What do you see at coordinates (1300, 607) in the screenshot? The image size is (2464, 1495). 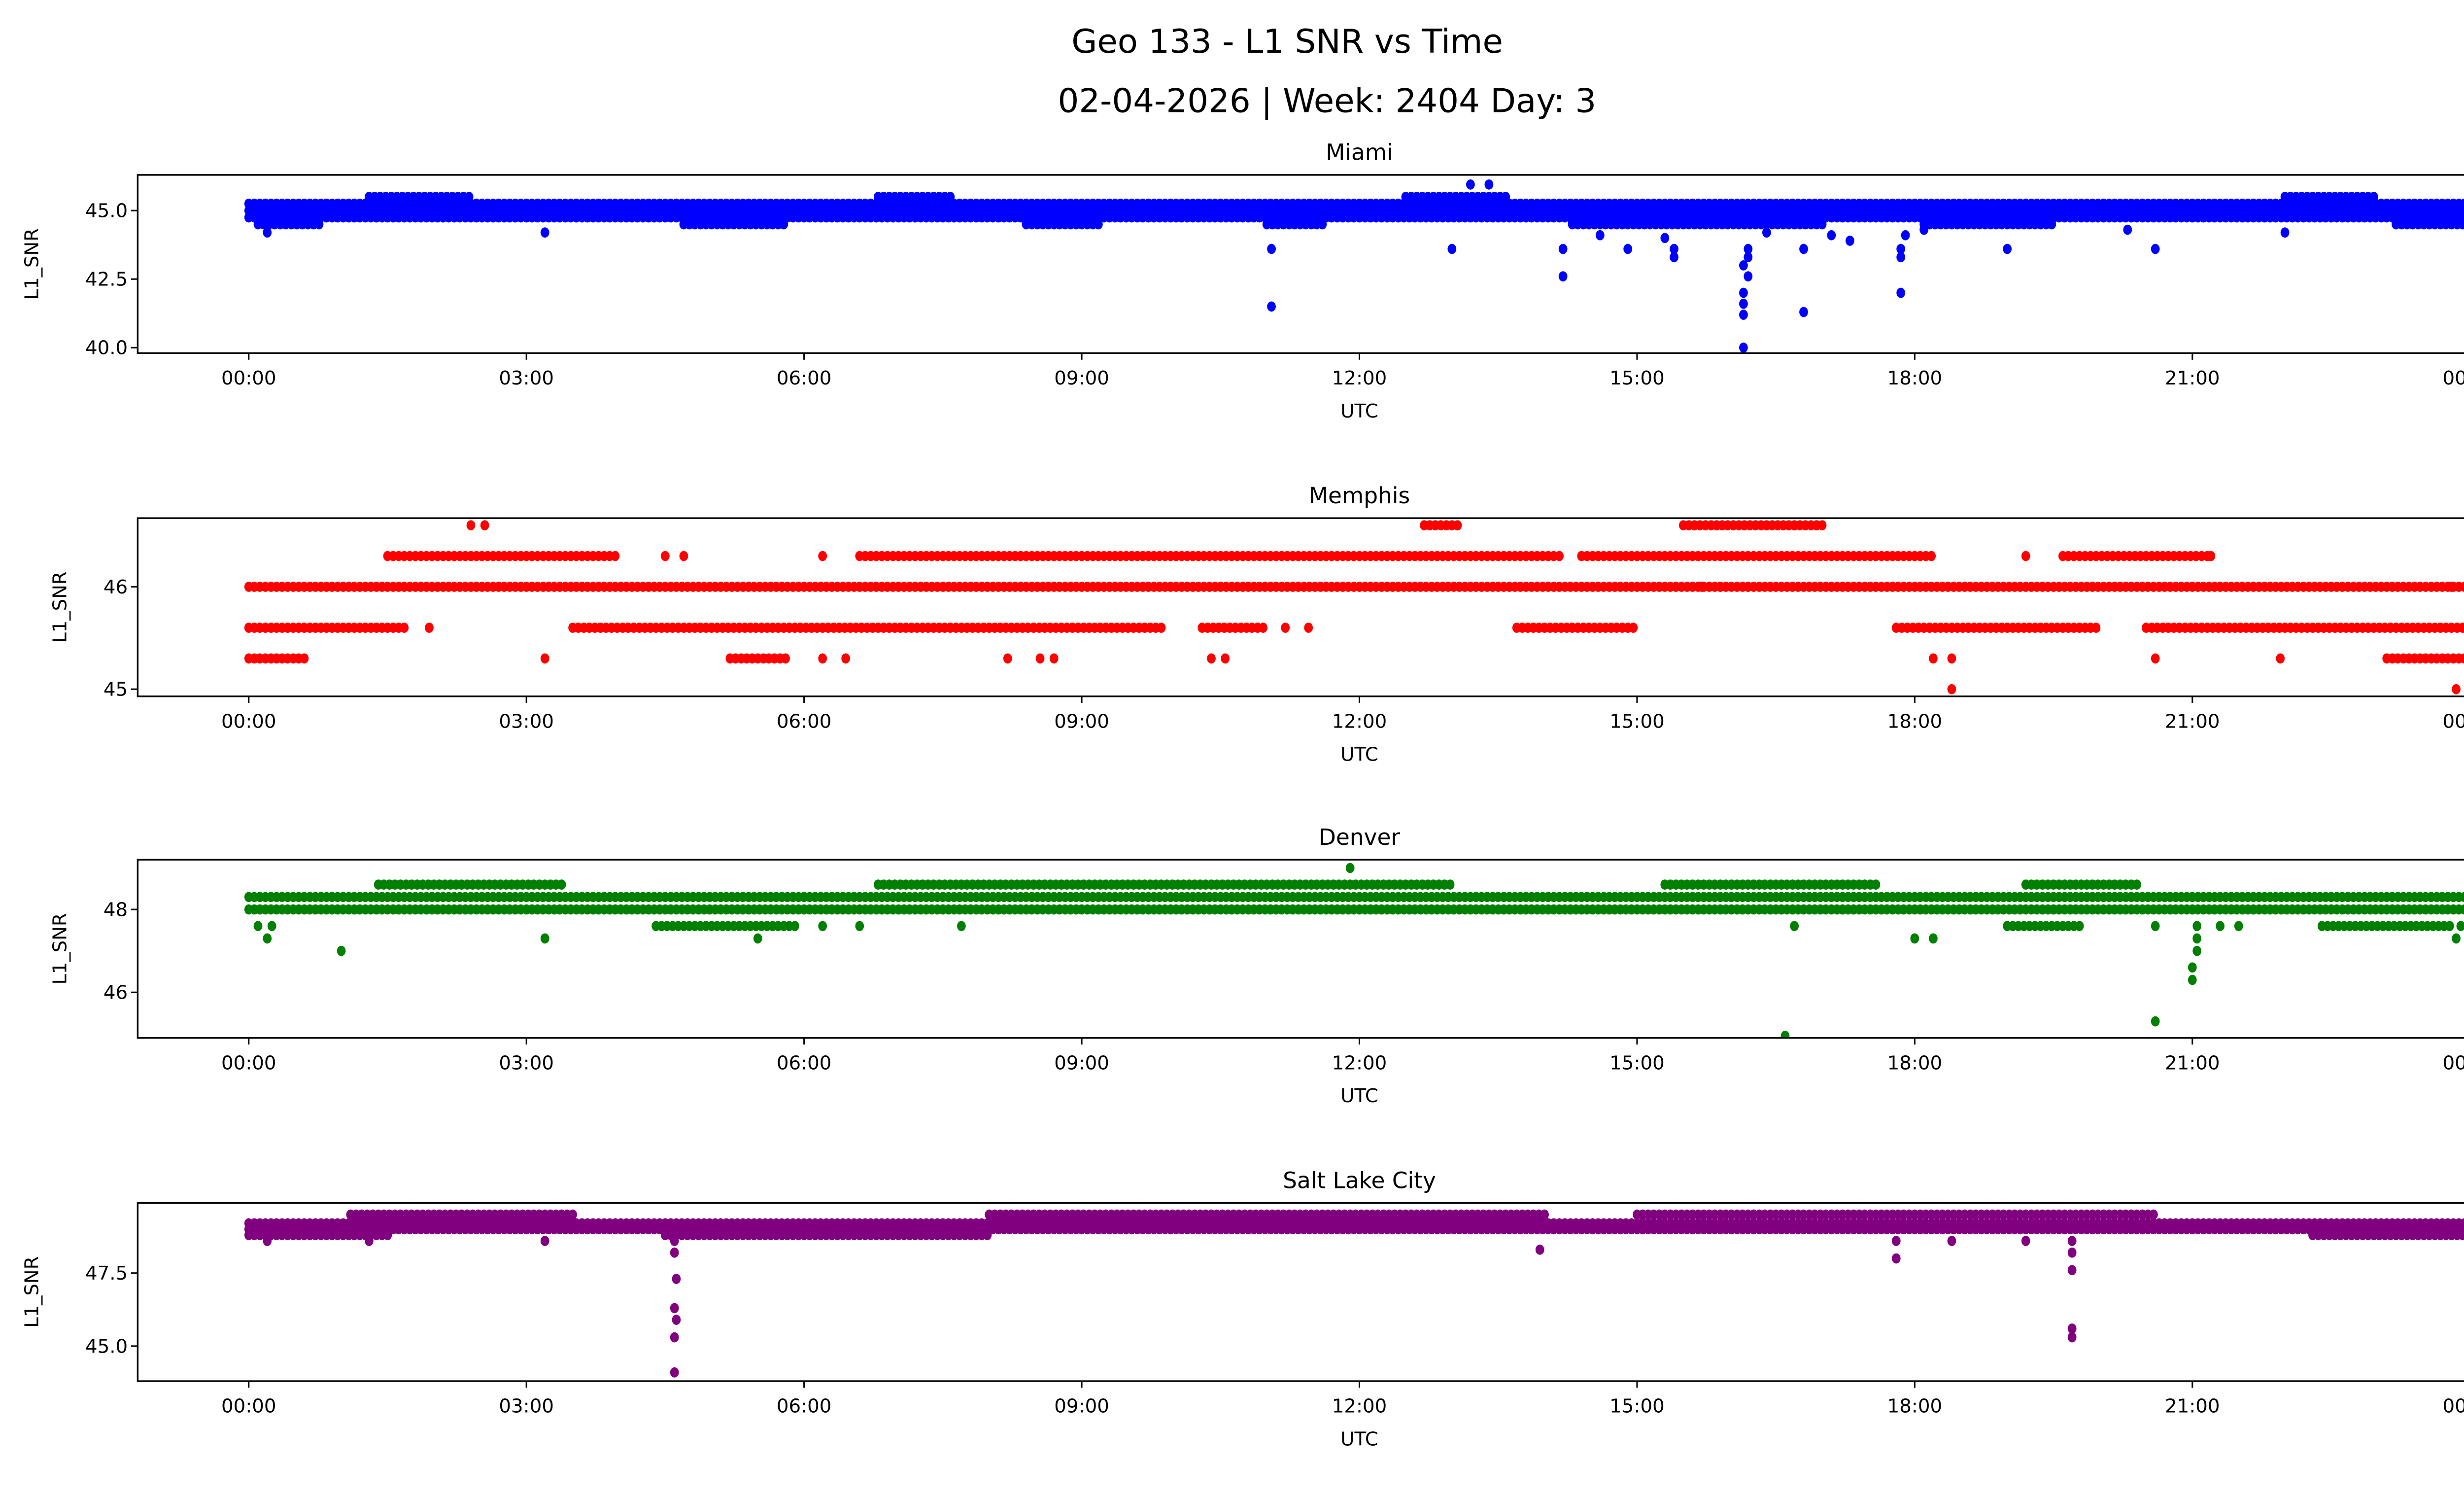 I see `axes-frame` at bounding box center [1300, 607].